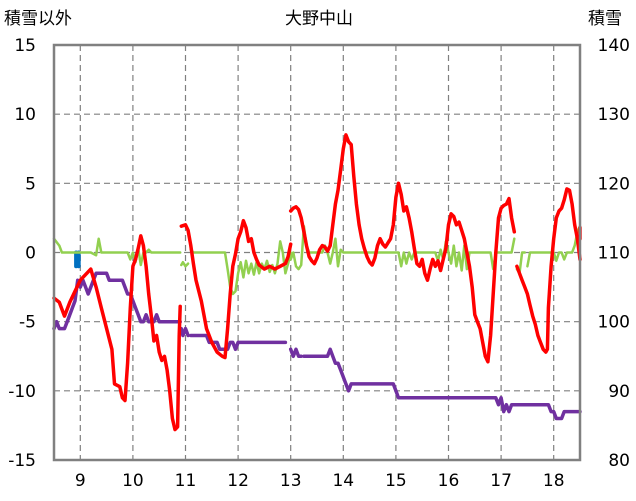  Describe the element at coordinates (22, 461) in the screenshot. I see `left-tick-label: -15` at that location.